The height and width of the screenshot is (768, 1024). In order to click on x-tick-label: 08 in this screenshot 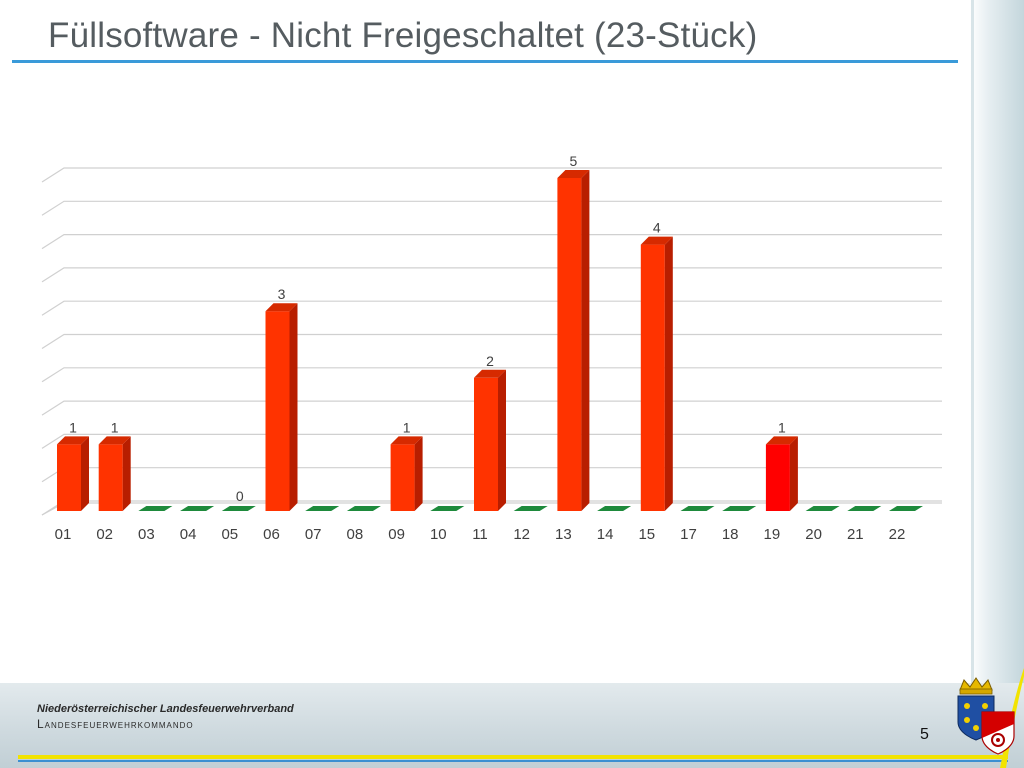, I will do `click(355, 534)`.